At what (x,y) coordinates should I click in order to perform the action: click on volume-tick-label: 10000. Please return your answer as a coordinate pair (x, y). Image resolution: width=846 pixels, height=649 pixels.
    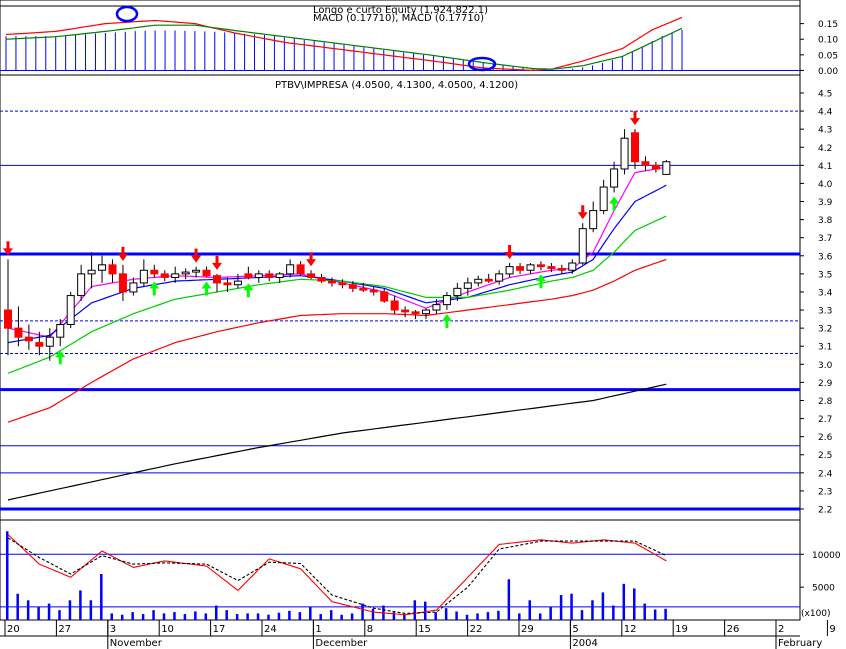
    Looking at the image, I should click on (826, 556).